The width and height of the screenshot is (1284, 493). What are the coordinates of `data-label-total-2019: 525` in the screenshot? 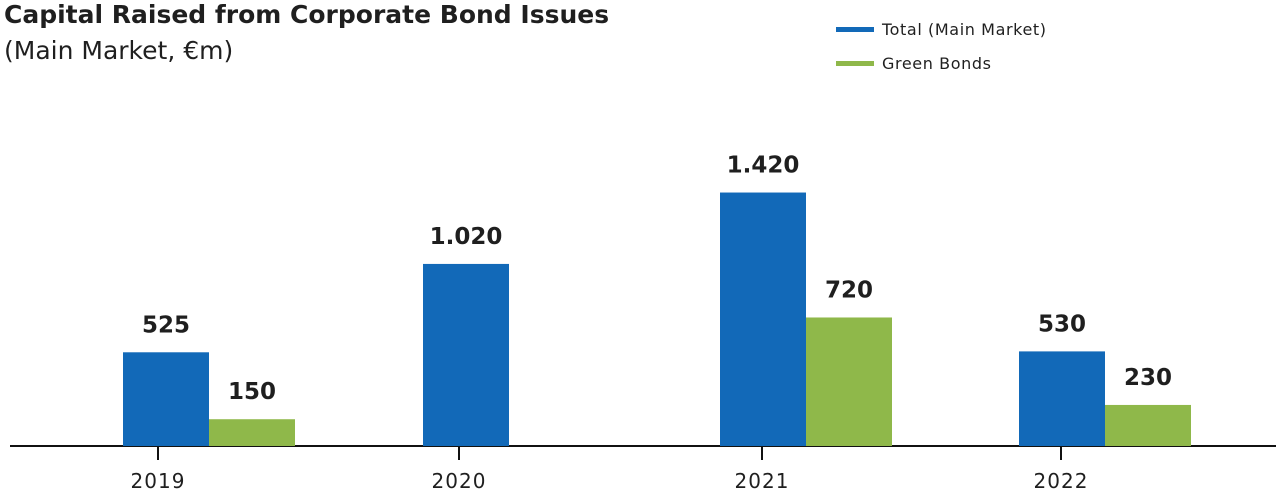 It's located at (166, 325).